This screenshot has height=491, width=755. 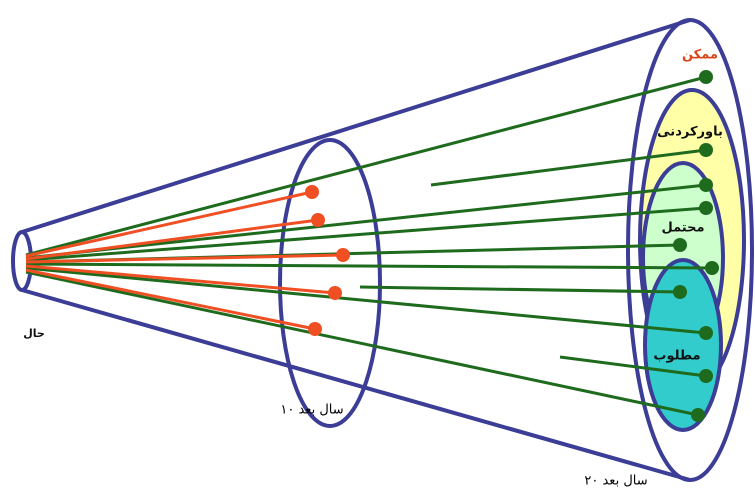 I want to click on probable-label: محتمل, so click(x=682, y=228).